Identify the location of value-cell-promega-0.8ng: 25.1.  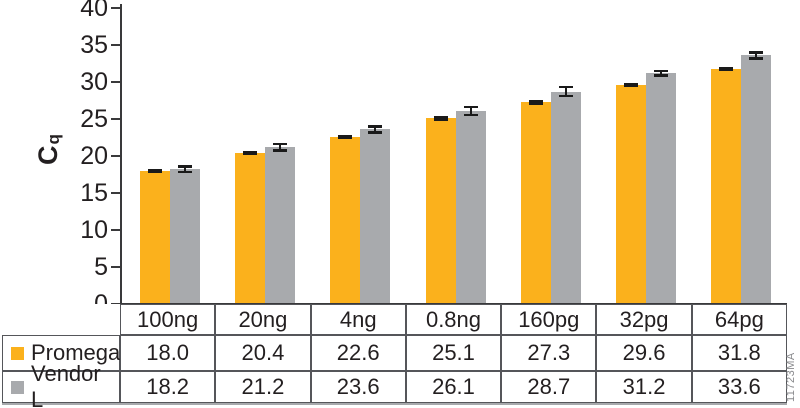
(453, 353).